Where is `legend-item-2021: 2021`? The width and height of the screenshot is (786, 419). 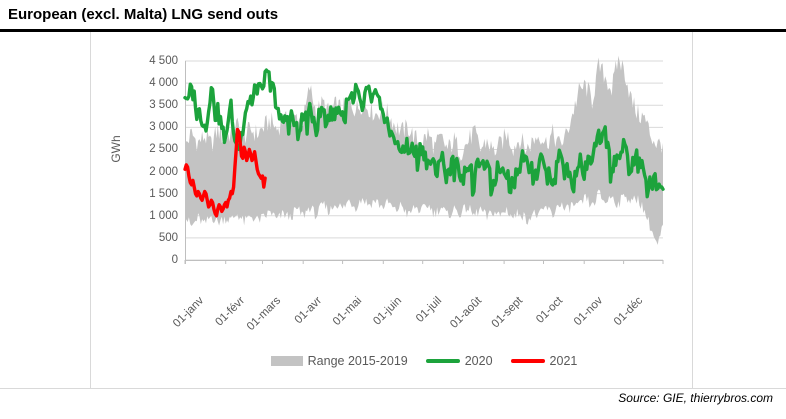 legend-item-2021: 2021 is located at coordinates (544, 361).